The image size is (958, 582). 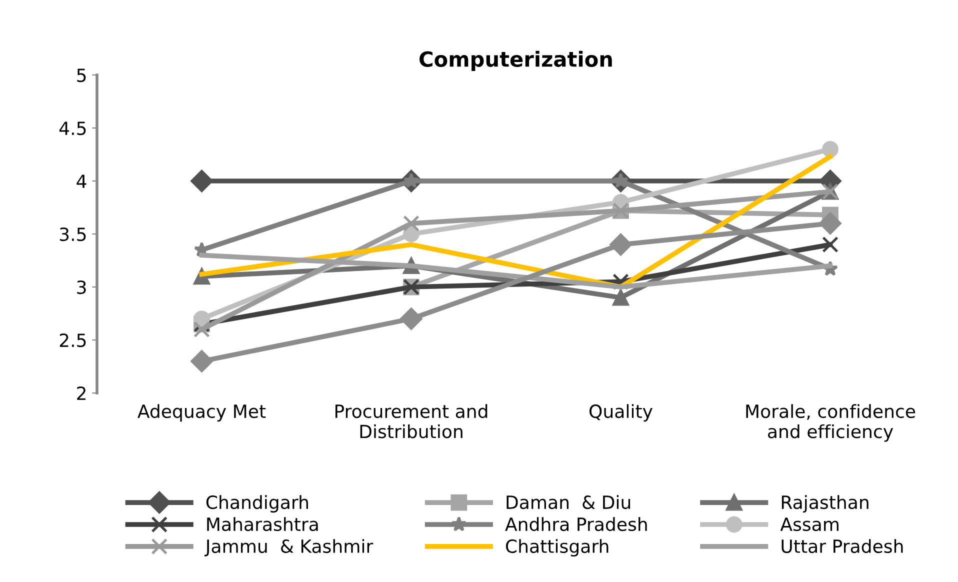 I want to click on legend-label: Jammu & Kashmir, so click(x=289, y=547).